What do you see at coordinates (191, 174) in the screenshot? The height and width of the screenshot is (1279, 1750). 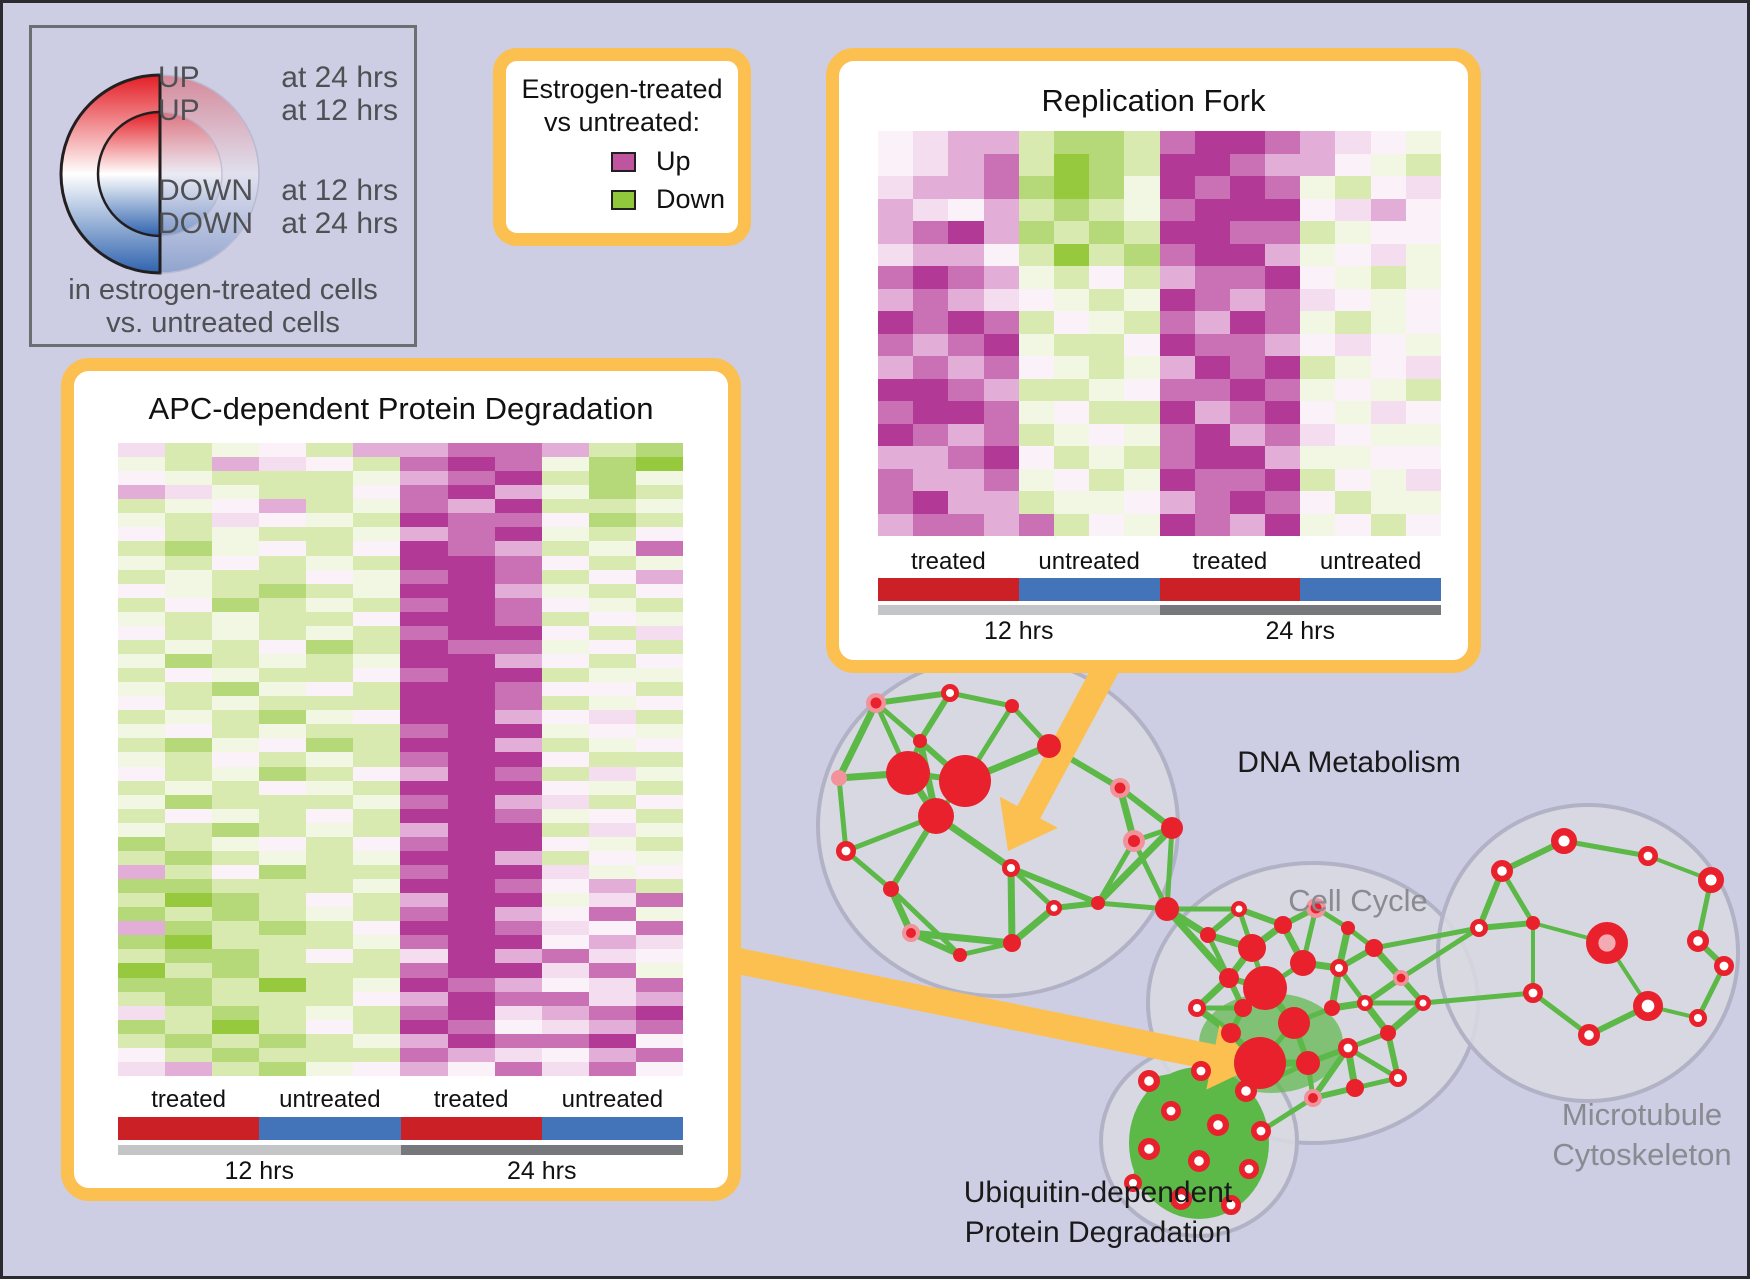 I see `inner-right-semicircle` at bounding box center [191, 174].